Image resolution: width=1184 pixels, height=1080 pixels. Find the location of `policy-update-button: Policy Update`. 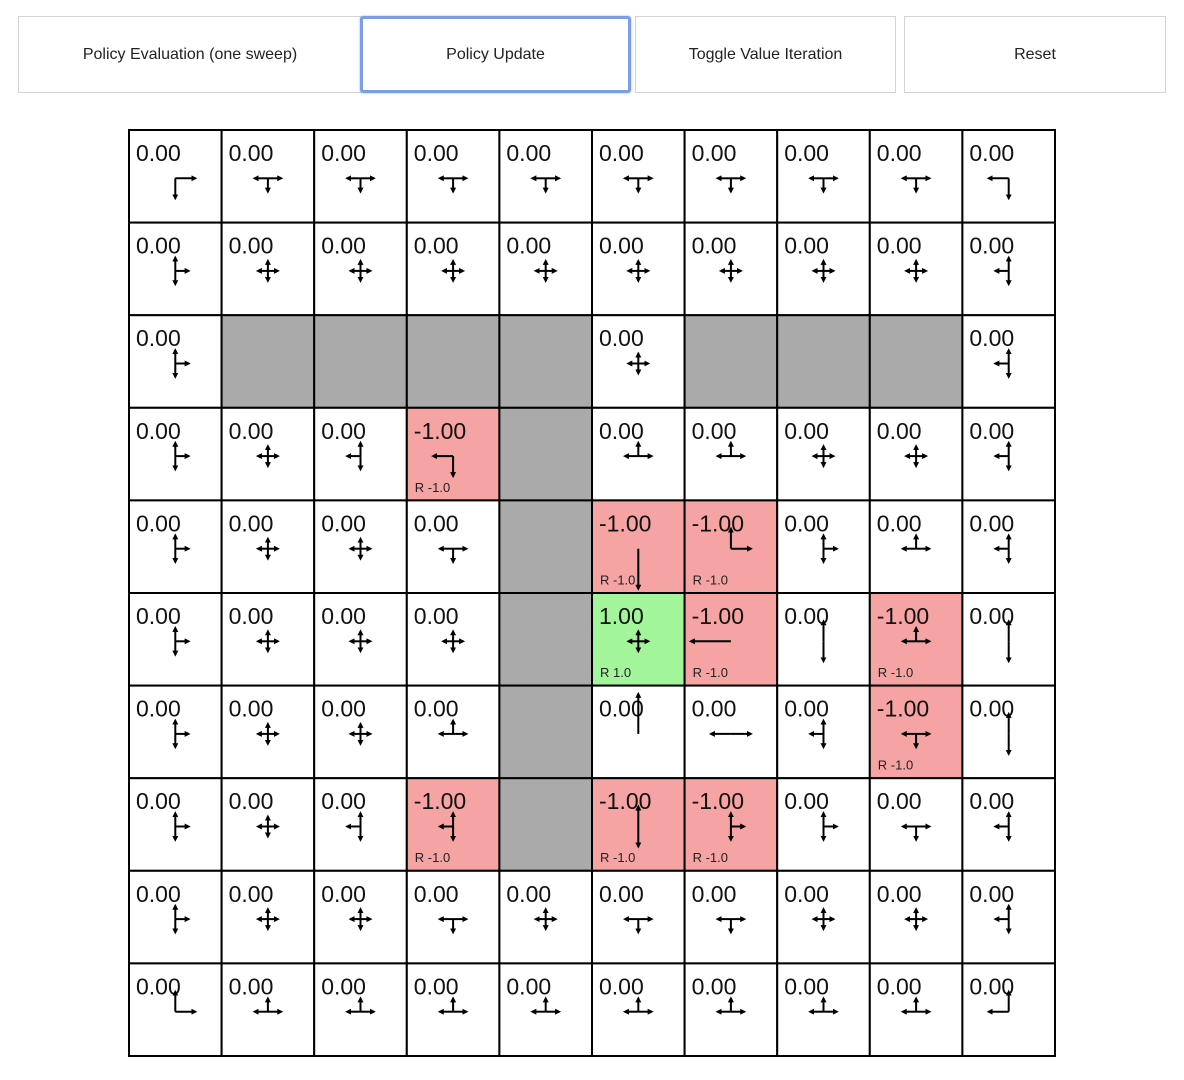

policy-update-button: Policy Update is located at coordinates (495, 54).